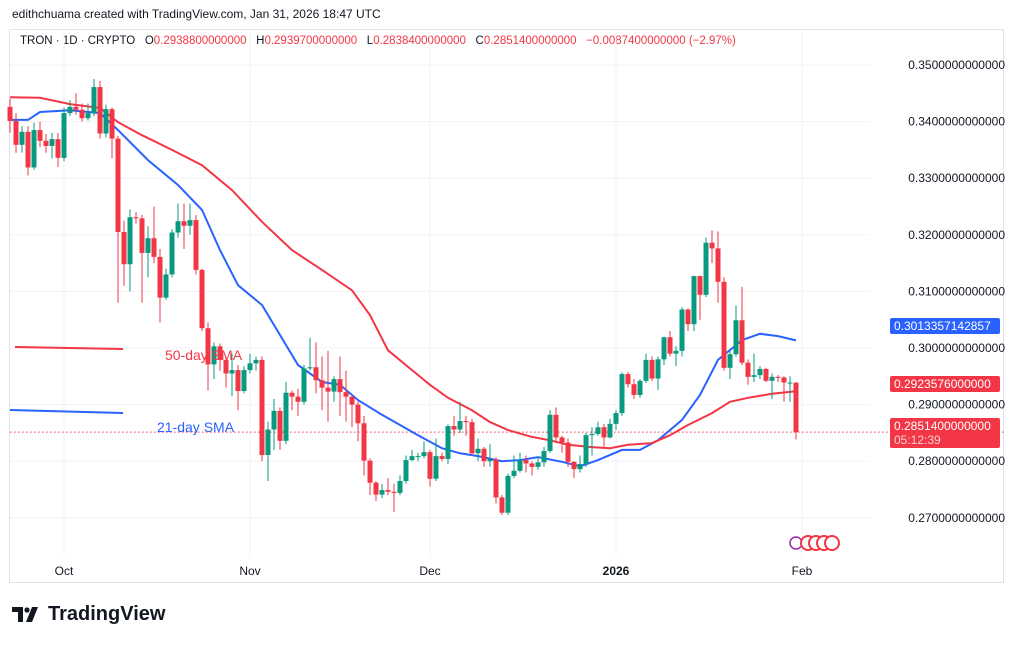  Describe the element at coordinates (78, 41) in the screenshot. I see `symbol-label: TRON · 1D · CRYPTO` at that location.